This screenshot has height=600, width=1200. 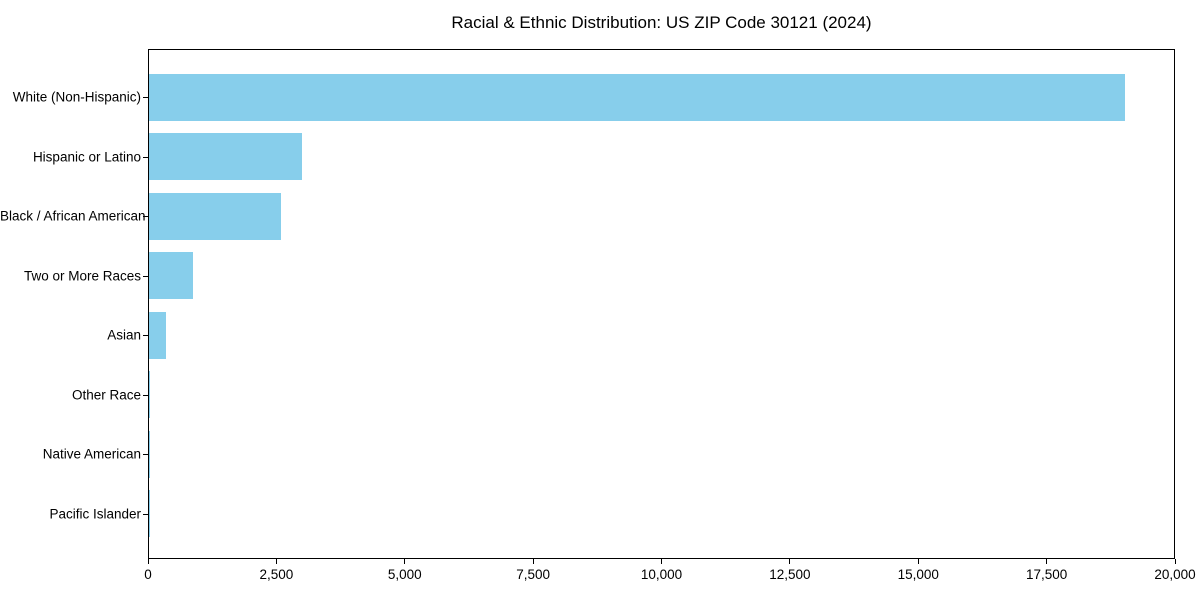 What do you see at coordinates (149, 454) in the screenshot?
I see `bar-native-american` at bounding box center [149, 454].